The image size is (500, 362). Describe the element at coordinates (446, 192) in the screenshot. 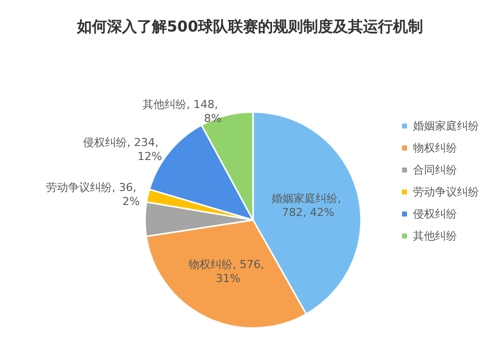

I see `legend-label: 劳动争议纠纷` at that location.